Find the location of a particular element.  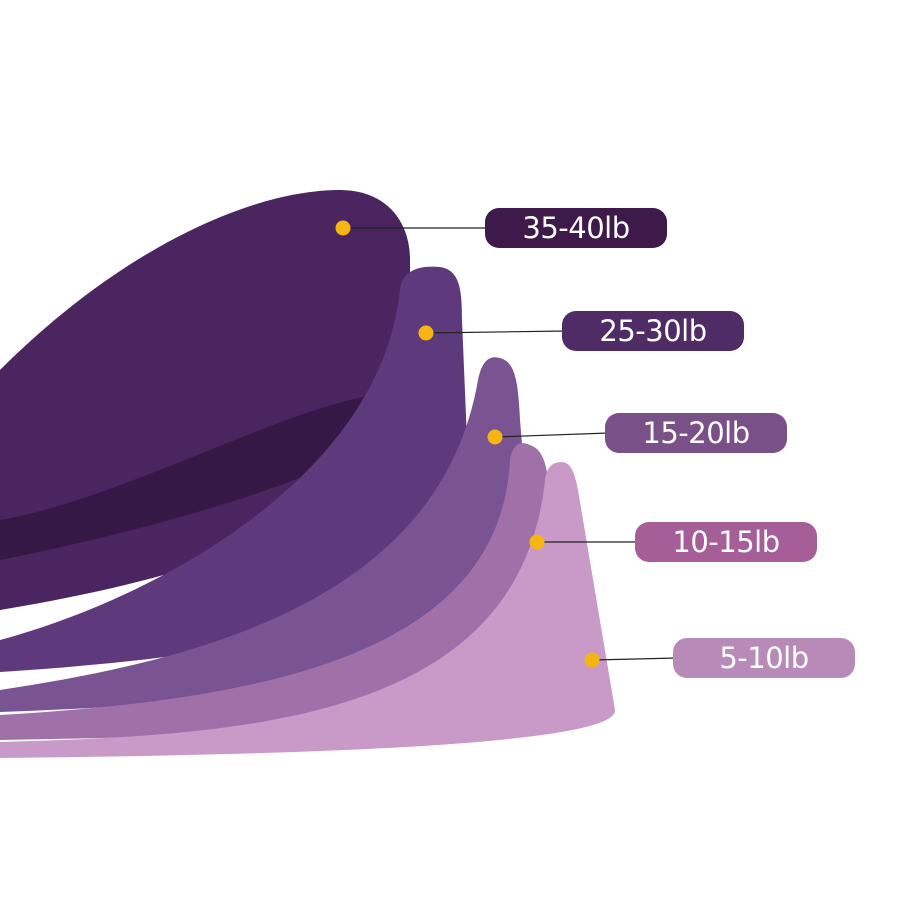

resistance-label: 15-20lb is located at coordinates (696, 433).